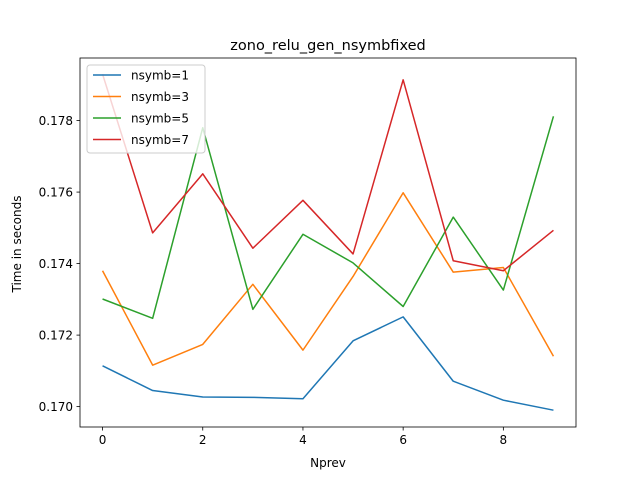 This screenshot has height=480, width=640. Describe the element at coordinates (327, 46) in the screenshot. I see `chart-title: zono_relu_gen_nsymbfixed` at that location.